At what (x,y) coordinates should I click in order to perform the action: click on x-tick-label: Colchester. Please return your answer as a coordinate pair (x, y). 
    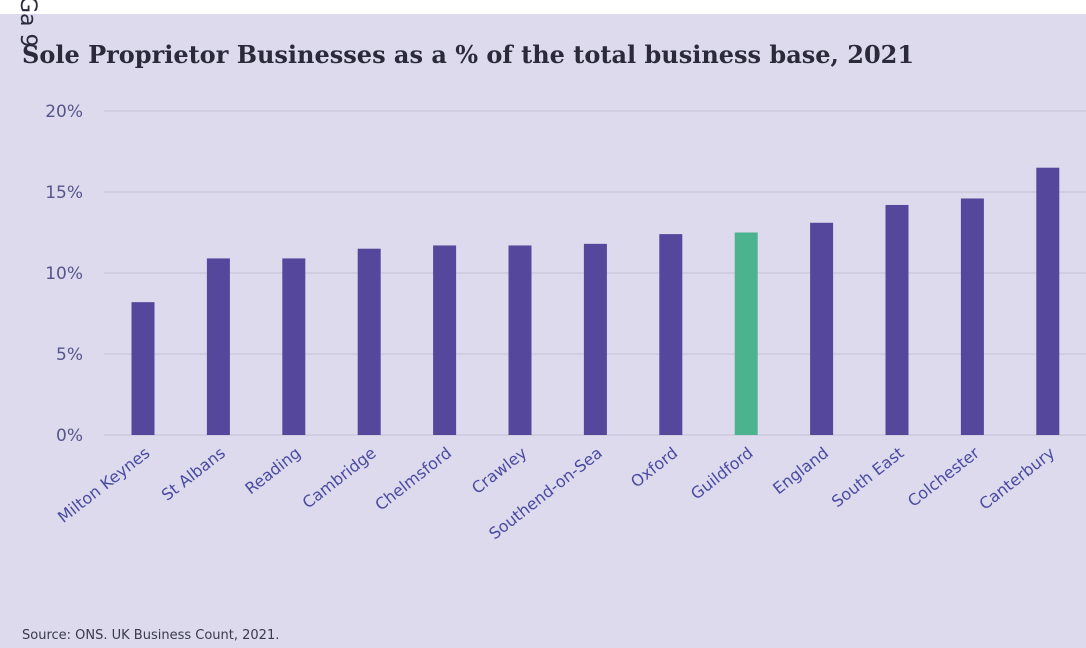
    Looking at the image, I should click on (943, 477).